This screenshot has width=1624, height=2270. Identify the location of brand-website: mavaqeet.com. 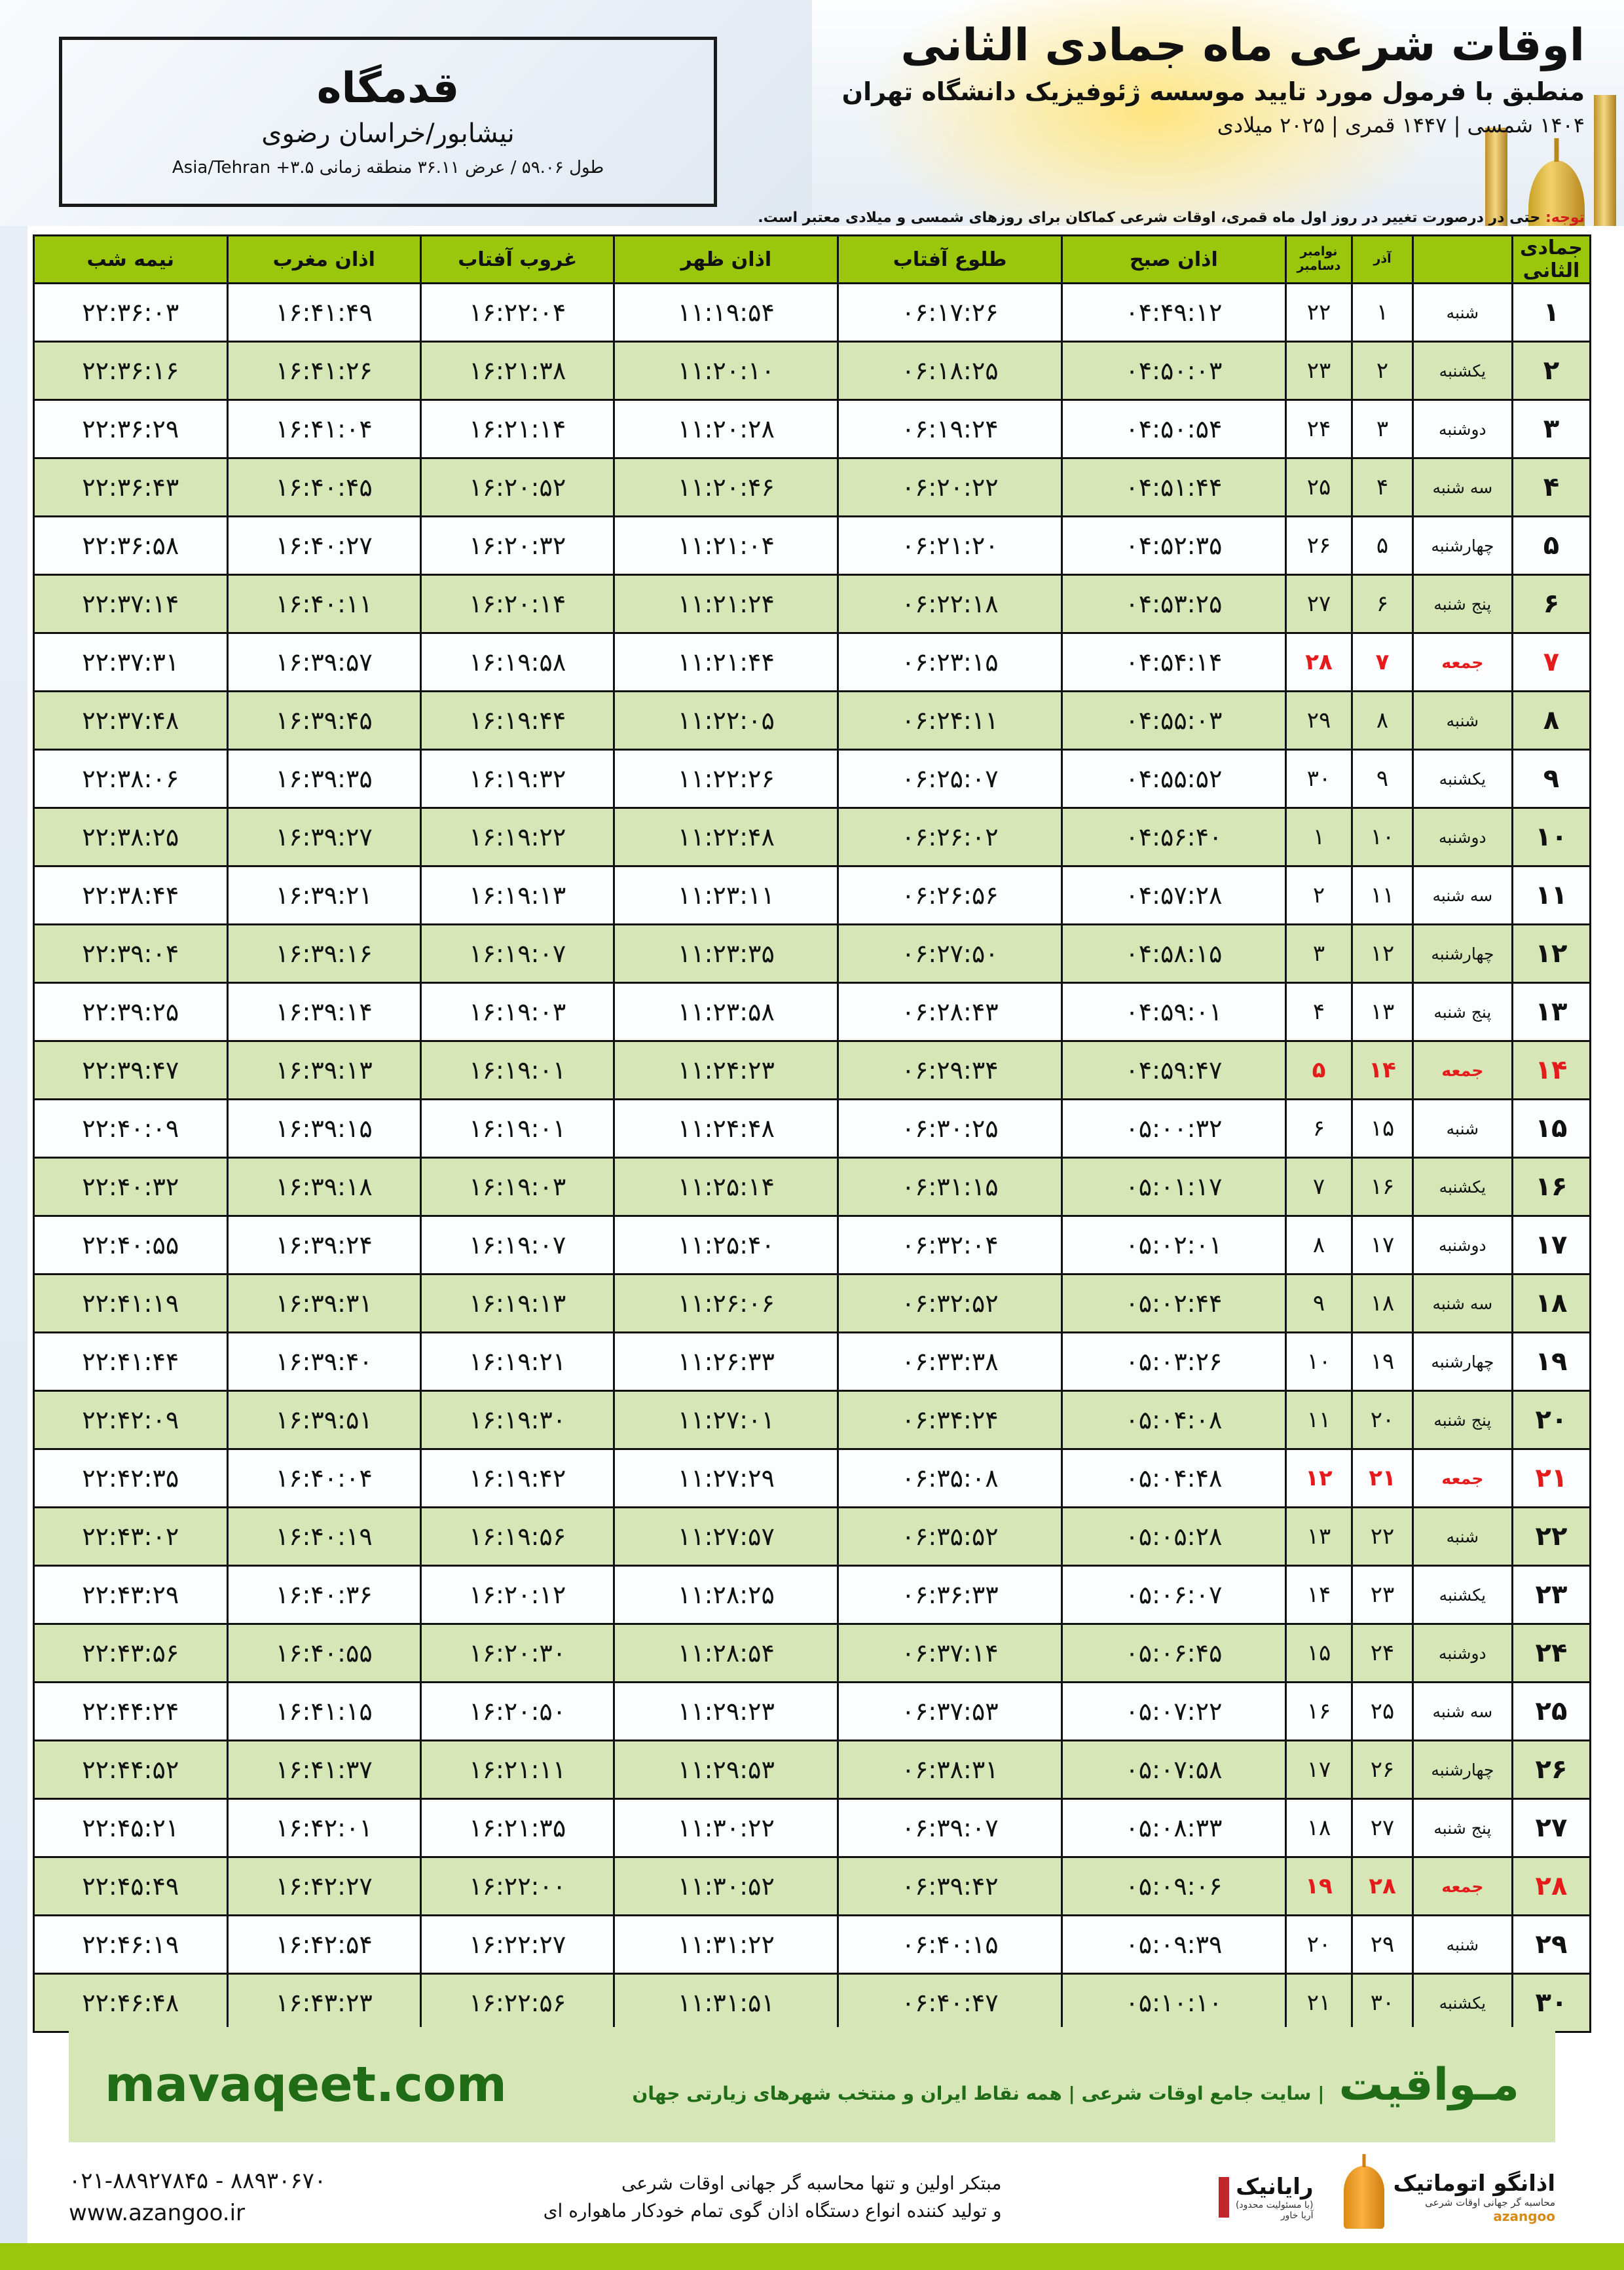
(306, 2084).